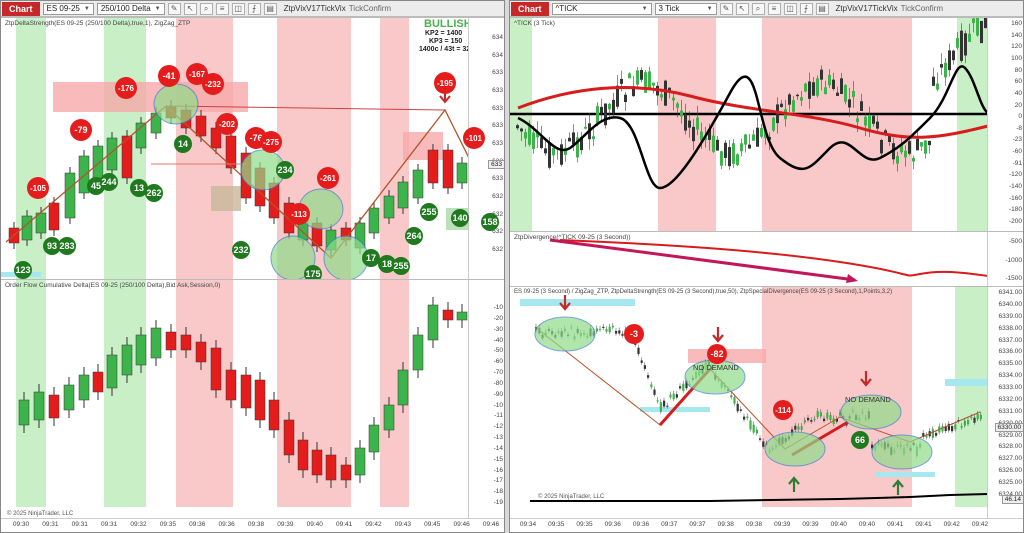 Image resolution: width=1024 pixels, height=533 pixels. Describe the element at coordinates (498, 448) in the screenshot. I see `axis-tick-label: -14` at that location.